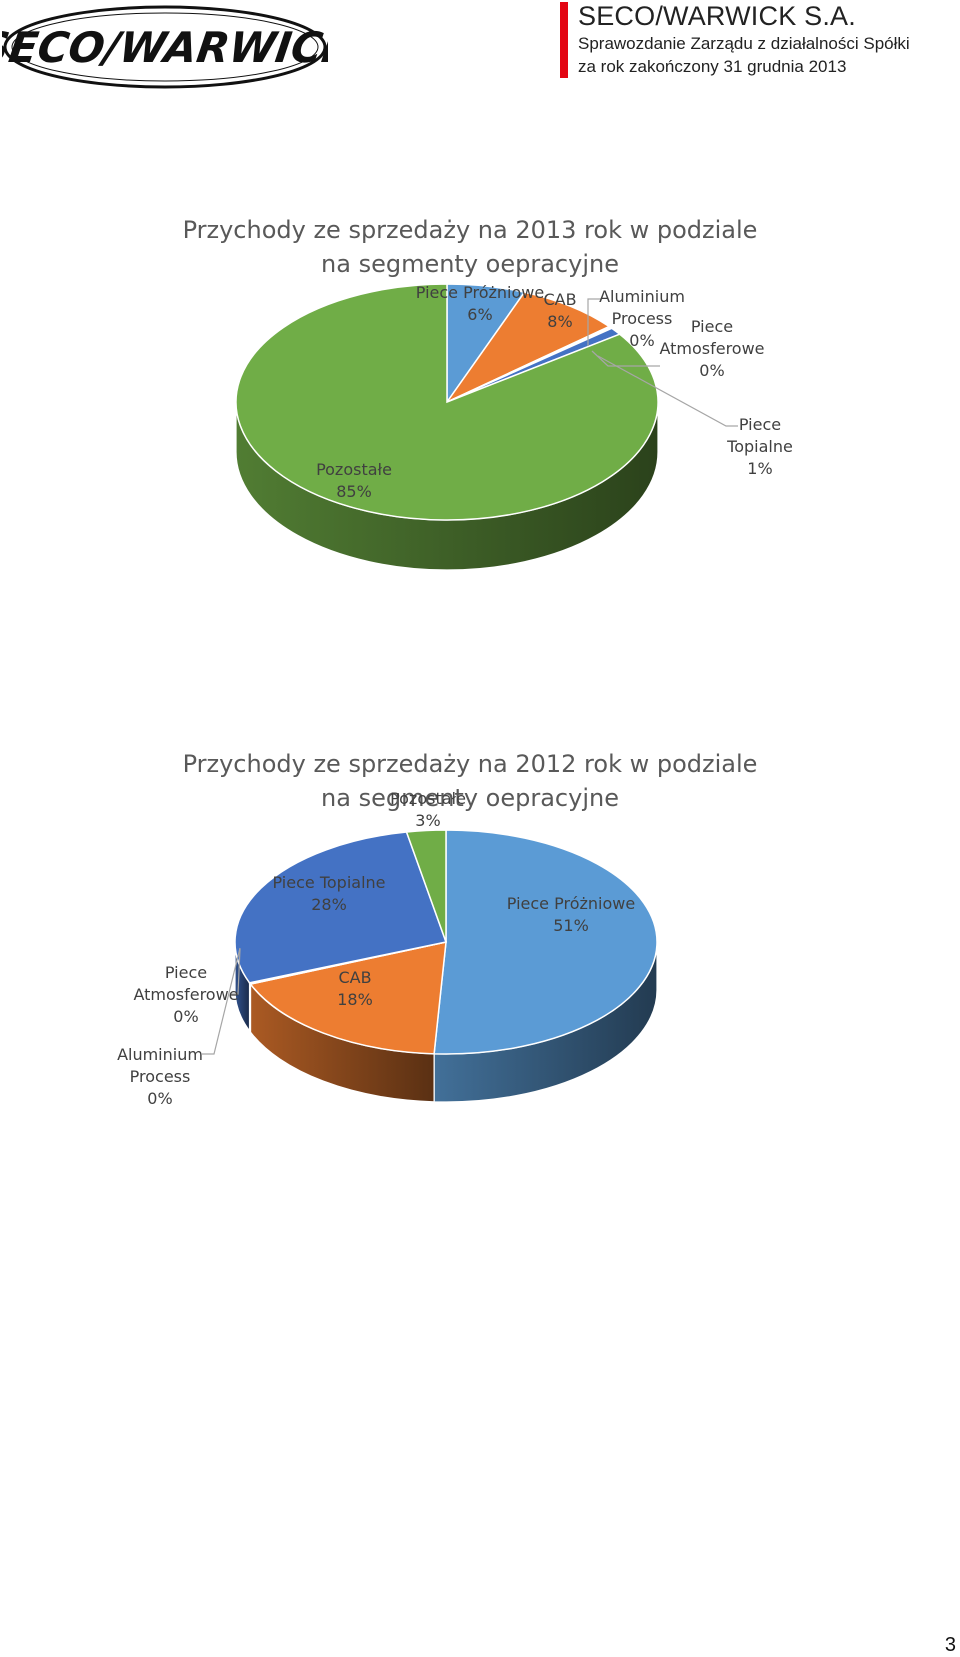  I want to click on report-title-line-2: za rok zakończony 31 grudnia 2013, so click(712, 66).